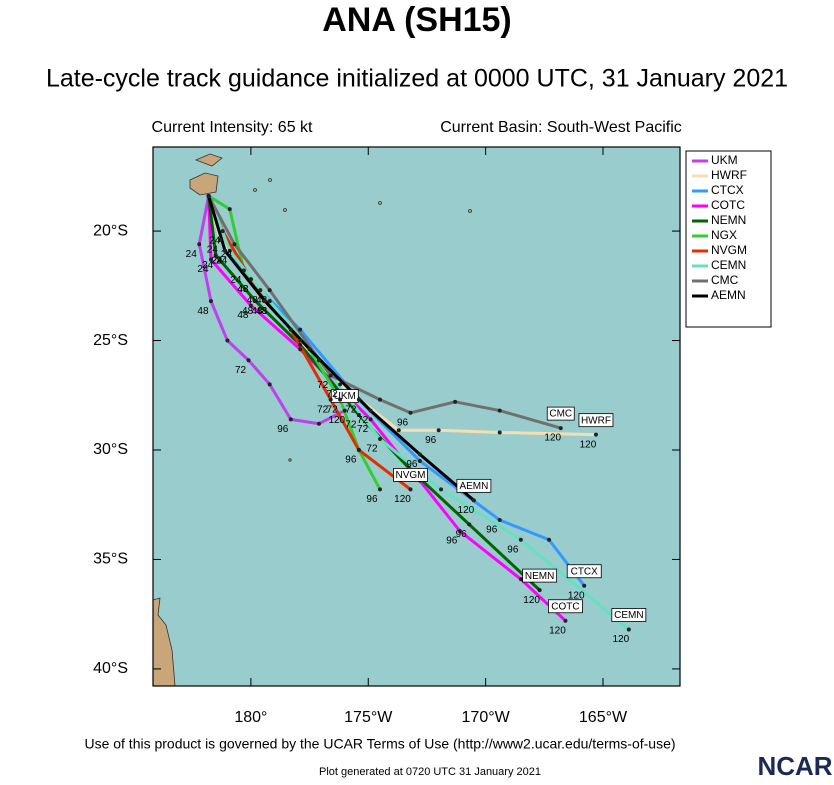  Describe the element at coordinates (724, 160) in the screenshot. I see `legend-label: UKM` at that location.